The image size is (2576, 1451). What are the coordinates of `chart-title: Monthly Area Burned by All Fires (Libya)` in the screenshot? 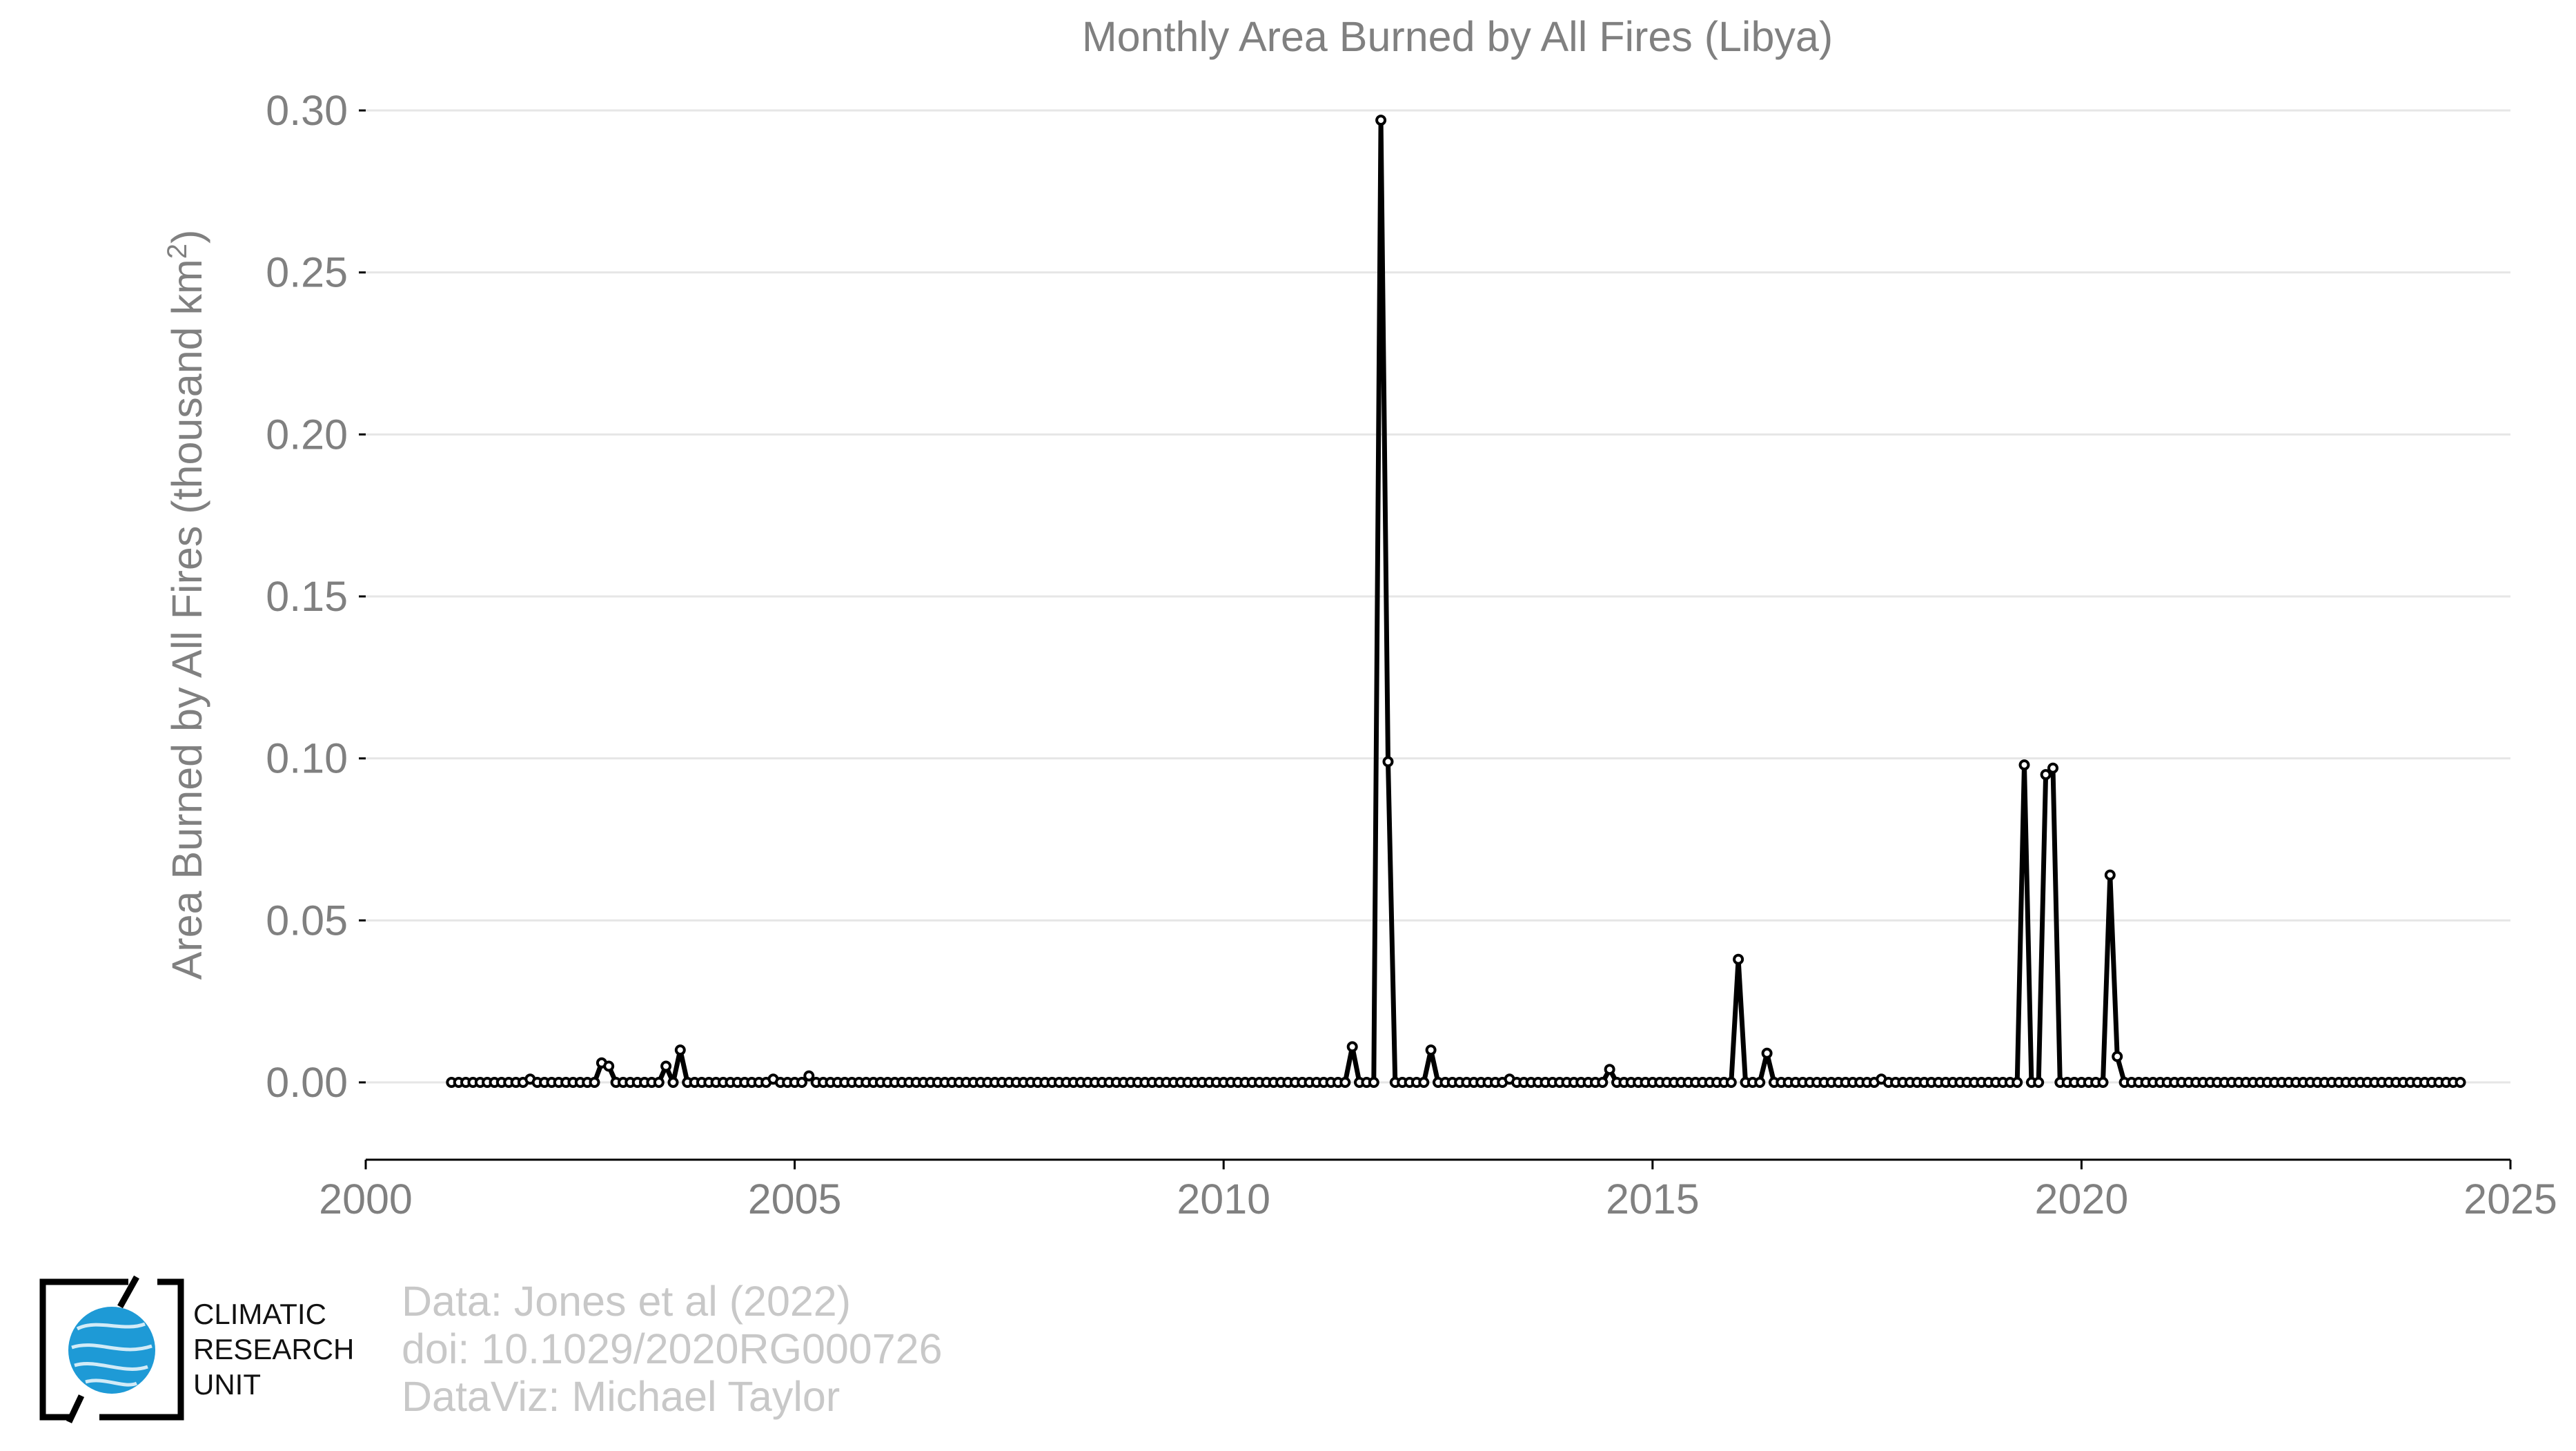 It's located at (1457, 36).